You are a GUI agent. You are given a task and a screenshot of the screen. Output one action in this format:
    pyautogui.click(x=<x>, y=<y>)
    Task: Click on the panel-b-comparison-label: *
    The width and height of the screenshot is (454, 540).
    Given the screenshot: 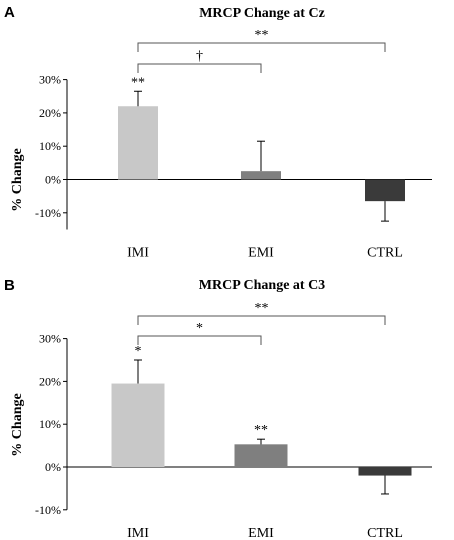 What is the action you would take?
    pyautogui.click(x=199, y=328)
    